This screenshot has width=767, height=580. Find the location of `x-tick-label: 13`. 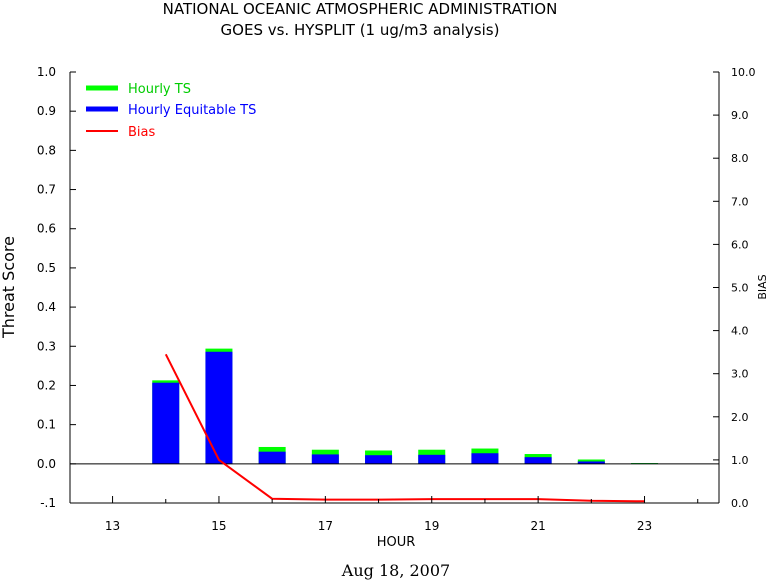

x-tick-label: 13 is located at coordinates (112, 526).